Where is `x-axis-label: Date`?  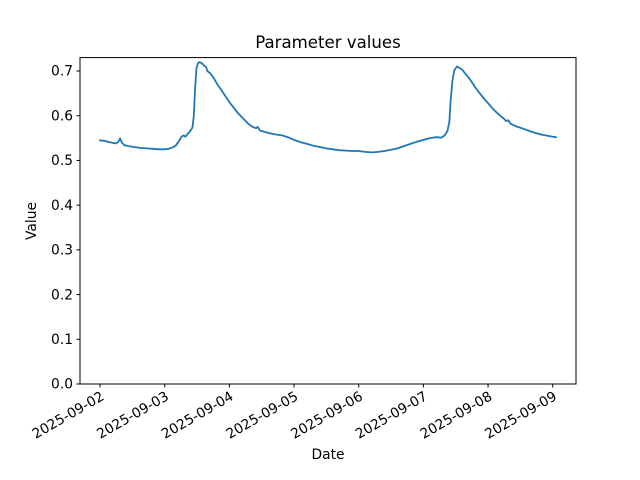 x-axis-label: Date is located at coordinates (328, 455).